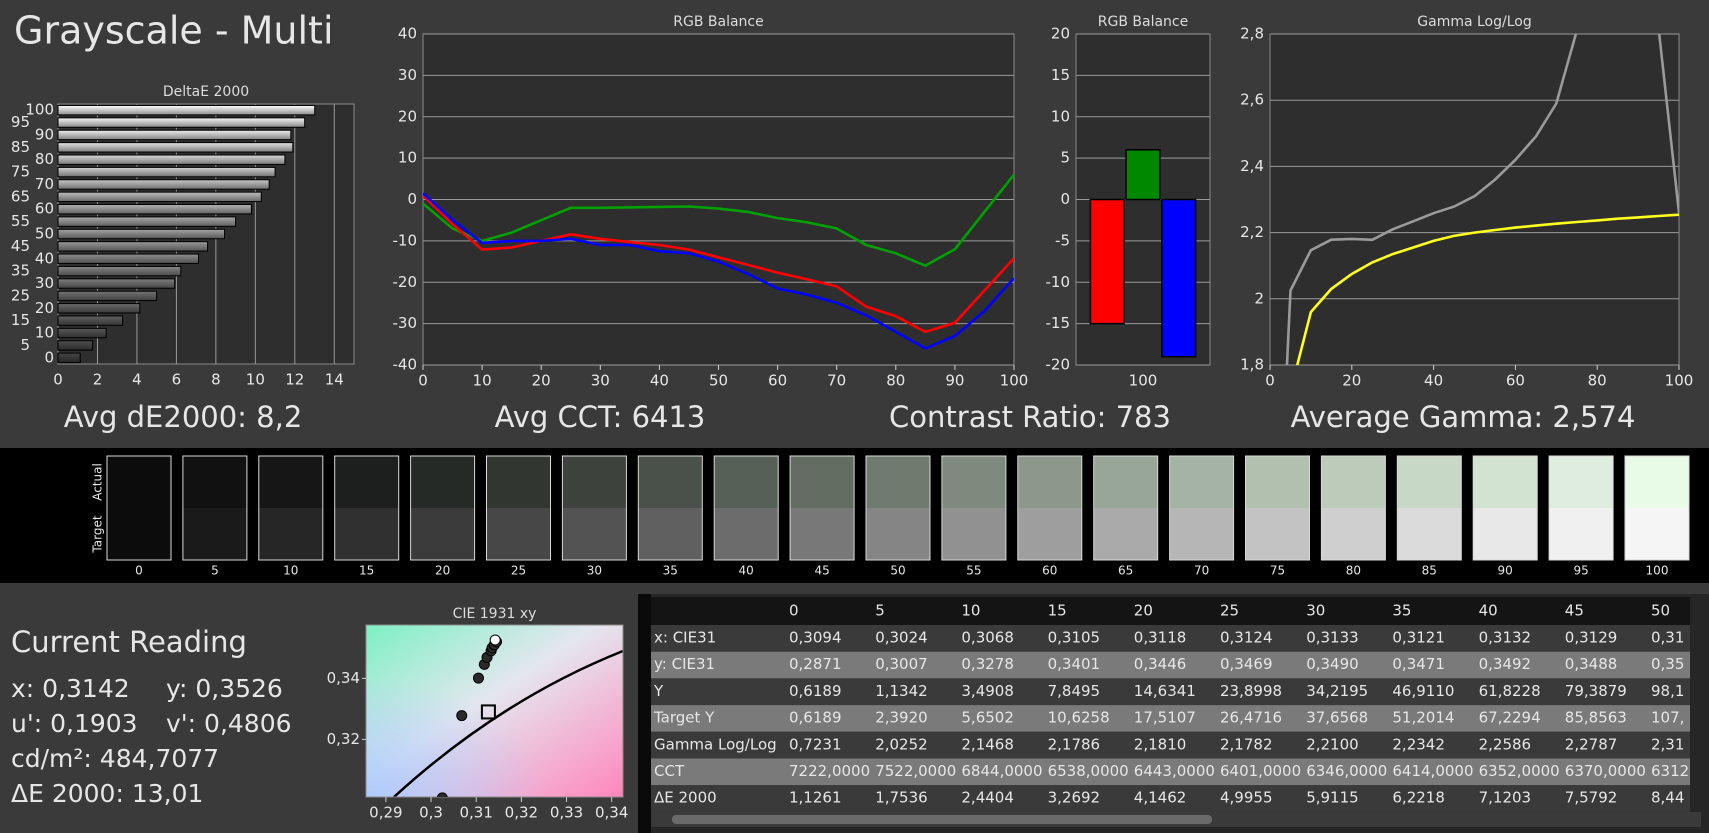 Image resolution: width=1709 pixels, height=833 pixels. Describe the element at coordinates (229, 723) in the screenshot. I see `reading-v: v': 0,4806` at that location.